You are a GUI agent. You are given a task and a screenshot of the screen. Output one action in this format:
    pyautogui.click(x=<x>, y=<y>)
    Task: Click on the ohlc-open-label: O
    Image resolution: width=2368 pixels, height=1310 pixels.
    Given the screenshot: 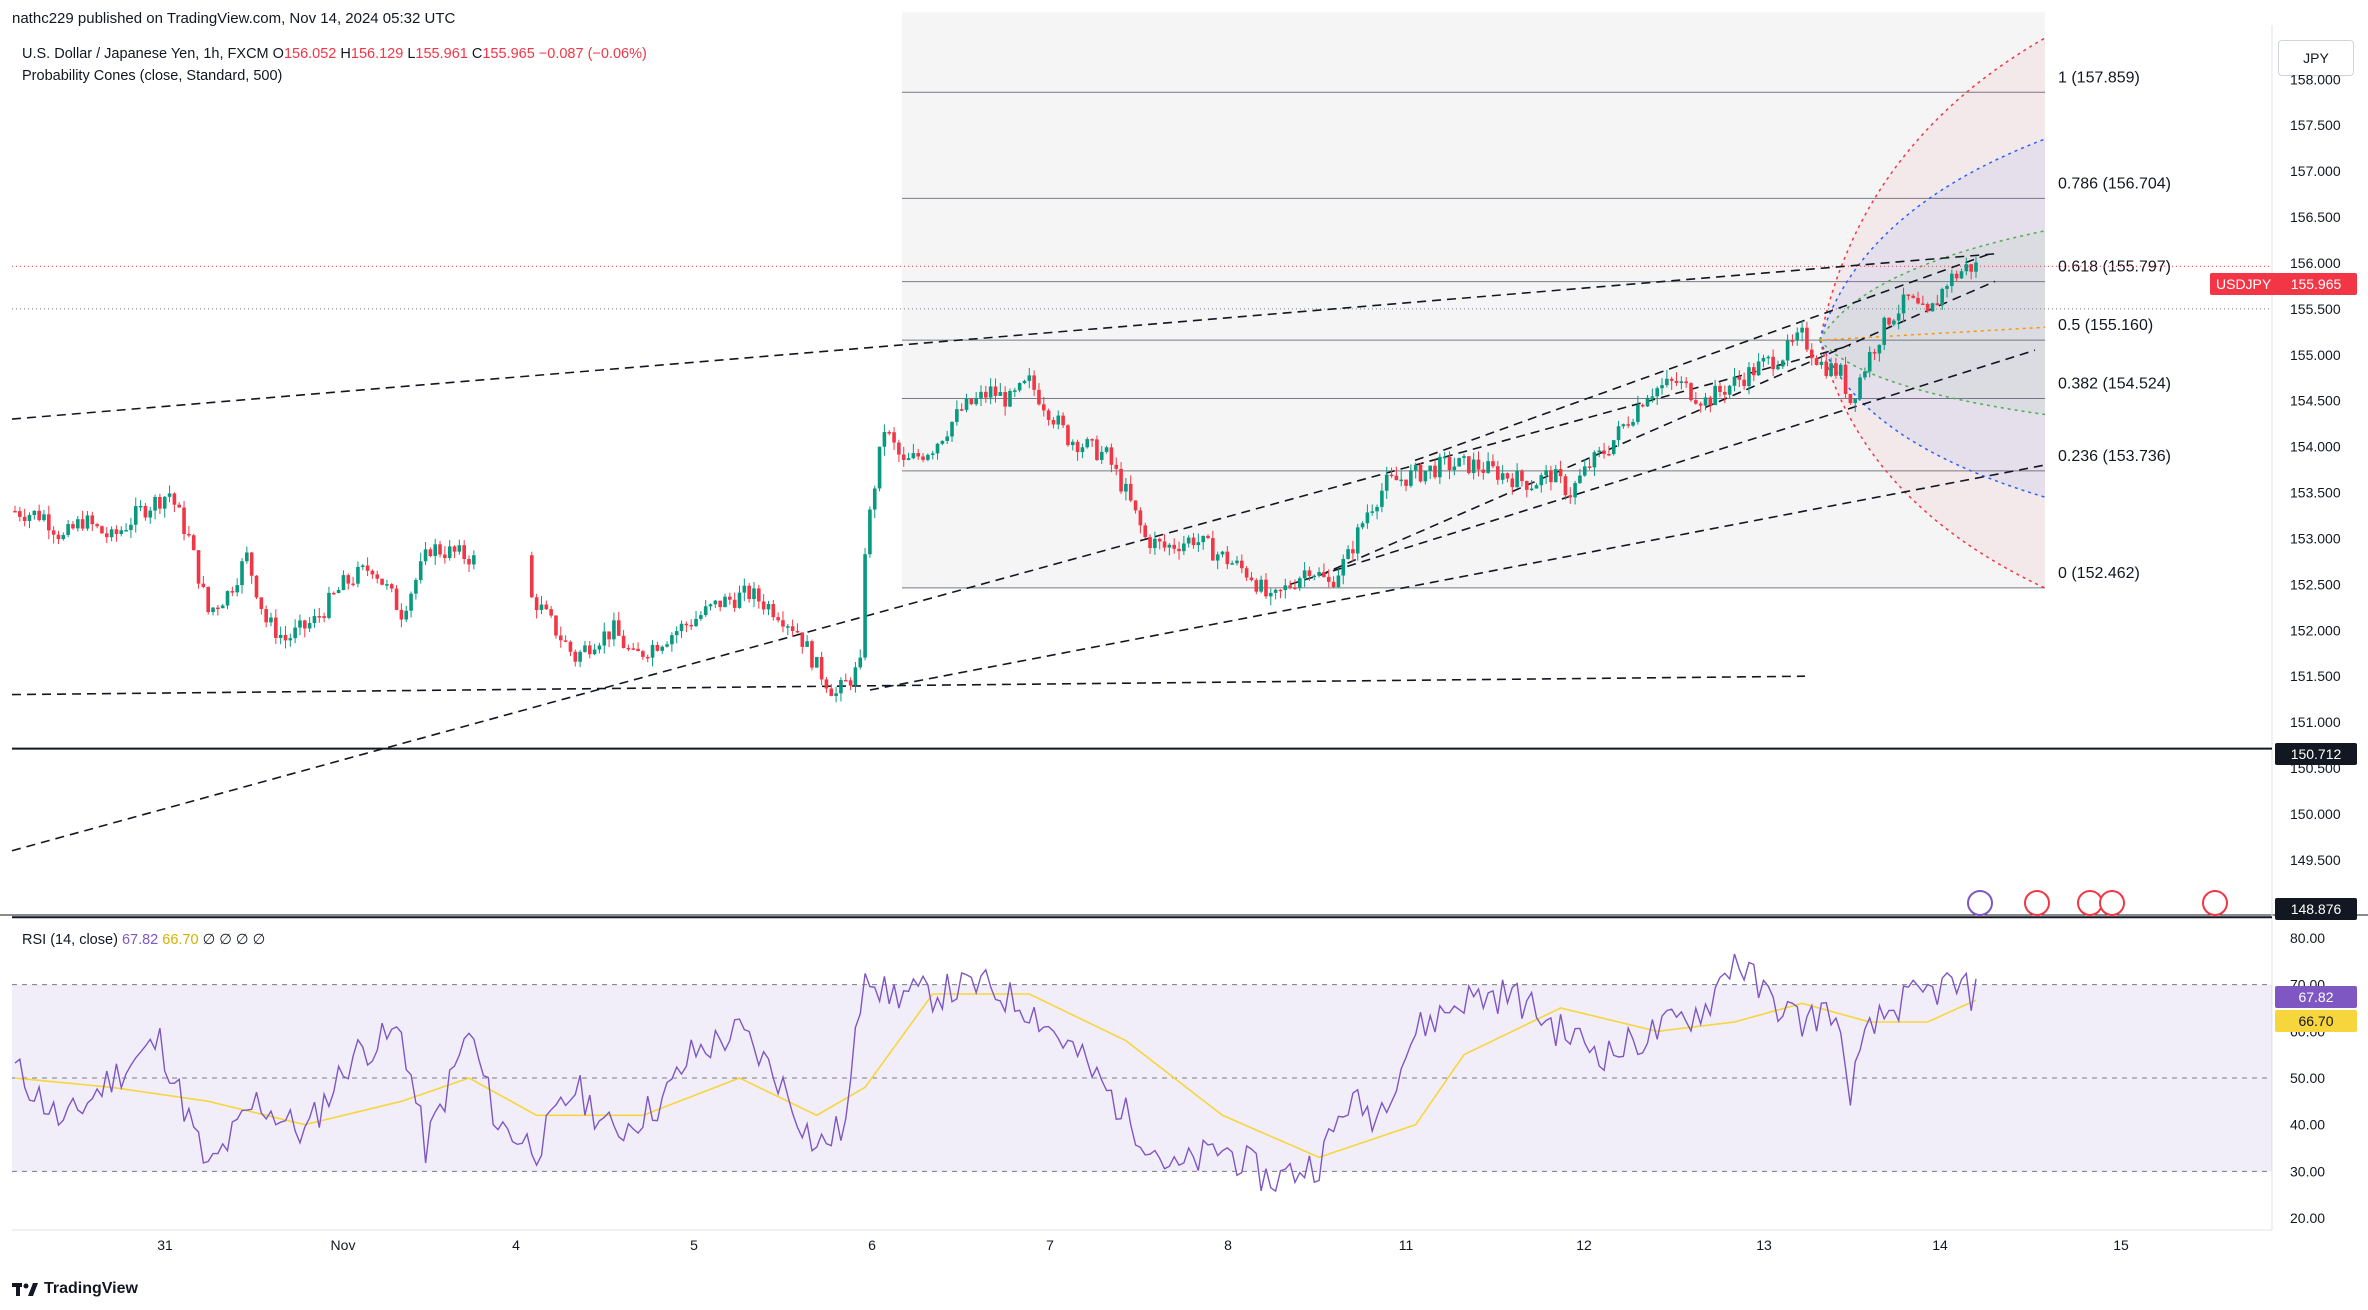 What is the action you would take?
    pyautogui.click(x=278, y=54)
    